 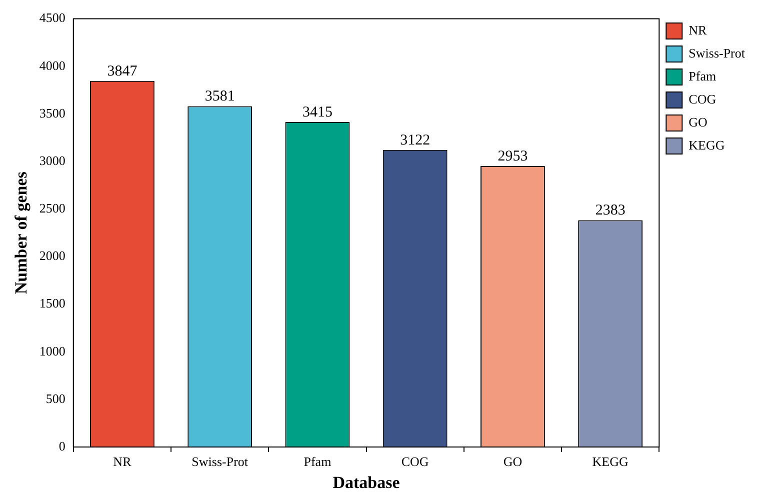 What do you see at coordinates (52, 65) in the screenshot?
I see `y-tick-label: 4000` at bounding box center [52, 65].